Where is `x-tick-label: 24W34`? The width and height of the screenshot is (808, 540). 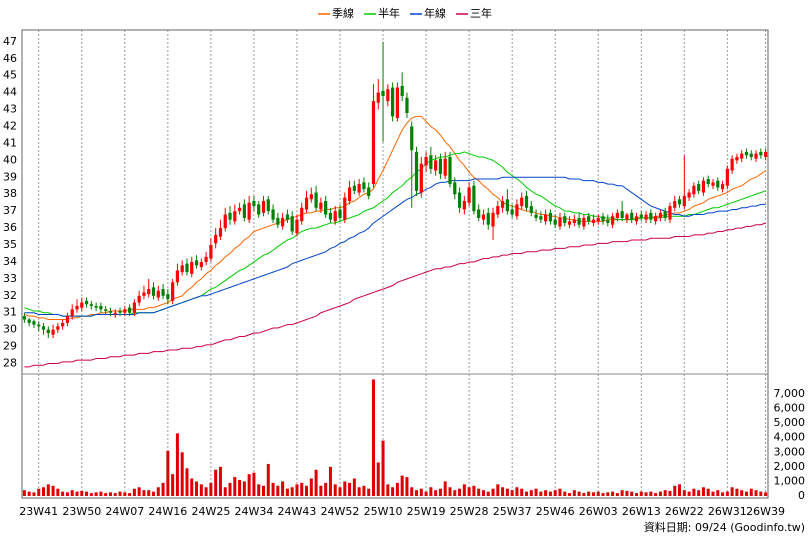 x-tick-label: 24W34 is located at coordinates (253, 511).